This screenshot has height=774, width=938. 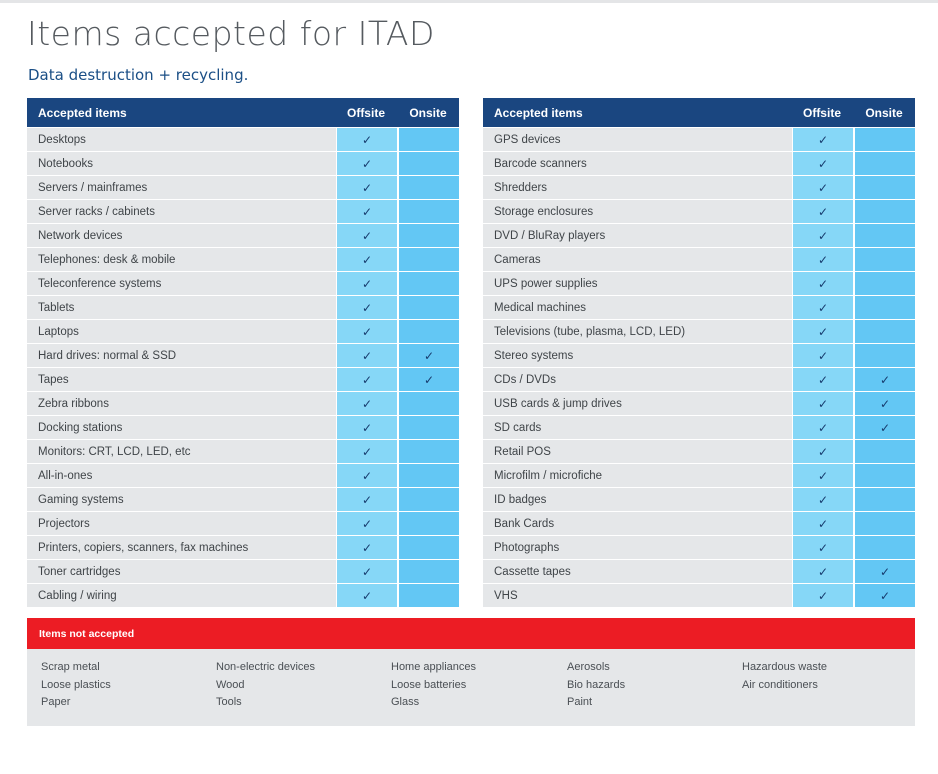 I want to click on table-row: Cassette tapes ✓ ✓, so click(x=699, y=572).